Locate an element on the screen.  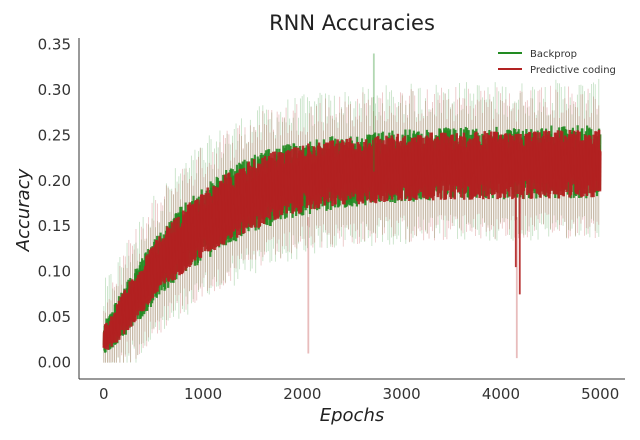
y-tick-label: 0.20 is located at coordinates (54, 181).